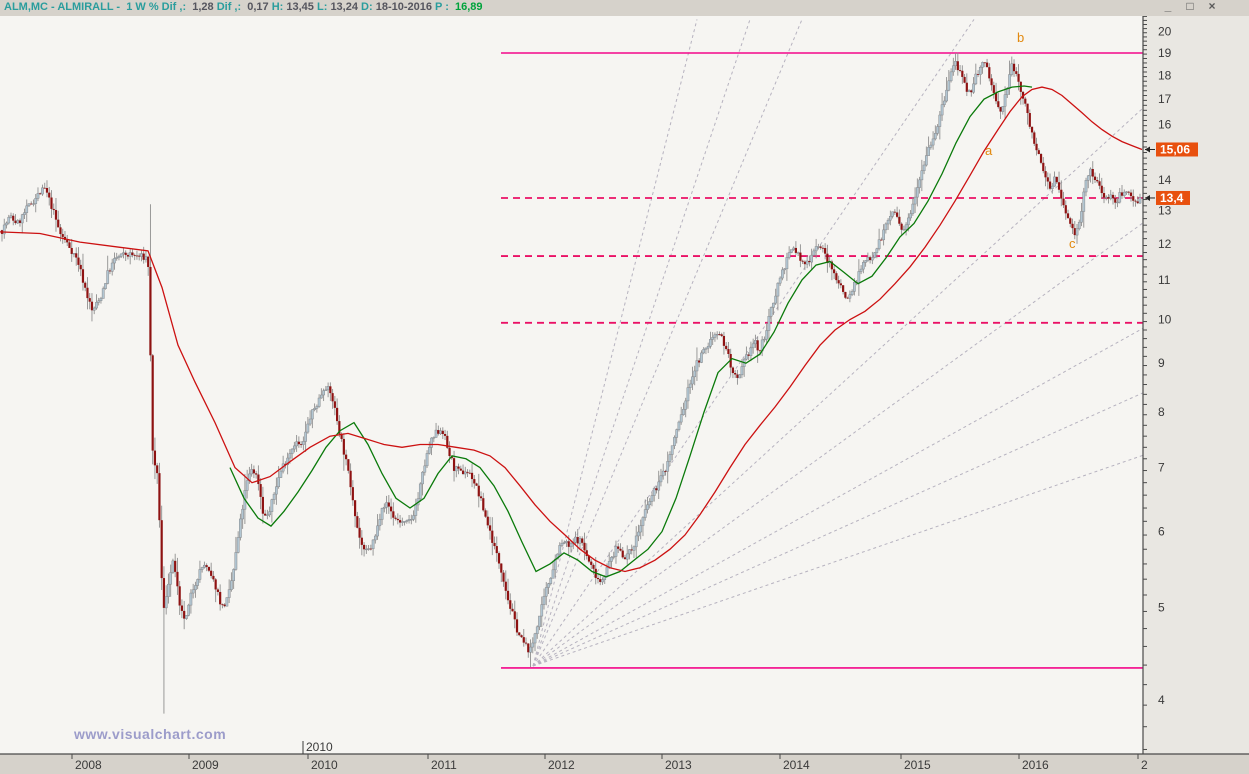 The width and height of the screenshot is (1249, 774). Describe the element at coordinates (1035, 765) in the screenshot. I see `year-label-2016: 2016` at that location.